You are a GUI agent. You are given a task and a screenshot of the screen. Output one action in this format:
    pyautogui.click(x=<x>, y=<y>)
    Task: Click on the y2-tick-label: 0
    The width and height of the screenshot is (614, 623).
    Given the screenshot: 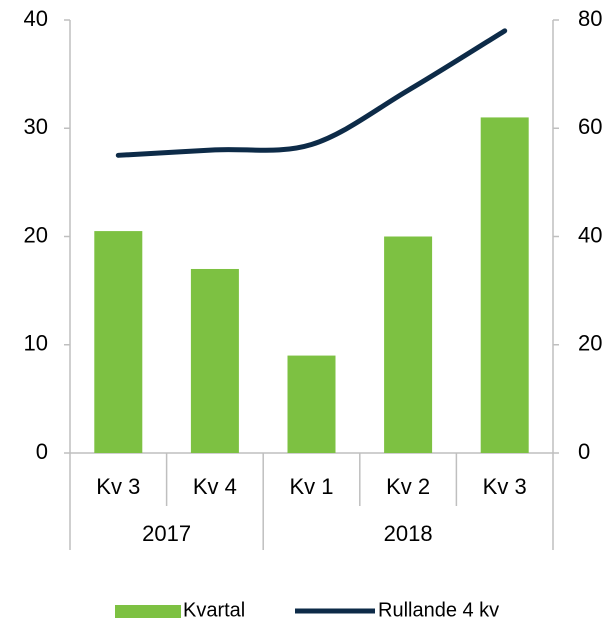 What is the action you would take?
    pyautogui.click(x=584, y=451)
    